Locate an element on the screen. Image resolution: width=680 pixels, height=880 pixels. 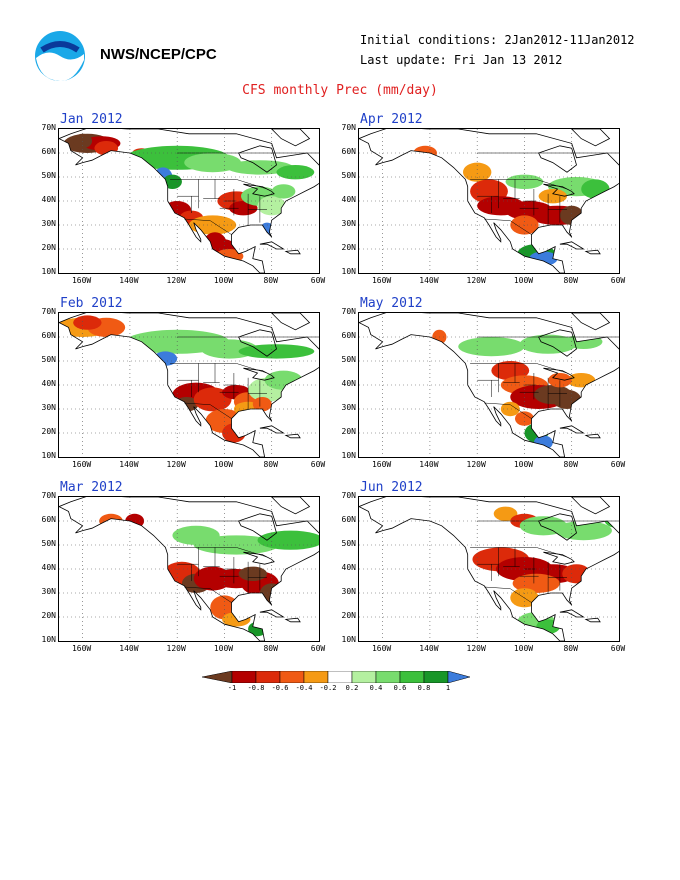
colorbar-label: 0.8 is located at coordinates (424, 688).